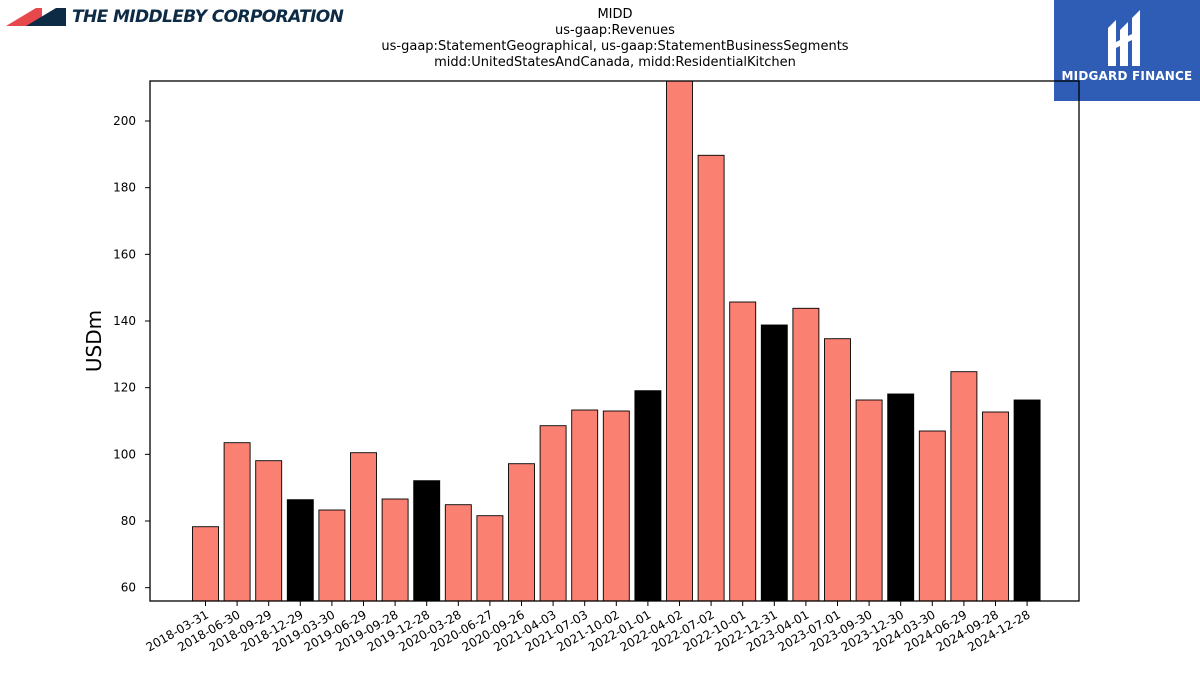  I want to click on y-tick-label: 140, so click(124, 321).